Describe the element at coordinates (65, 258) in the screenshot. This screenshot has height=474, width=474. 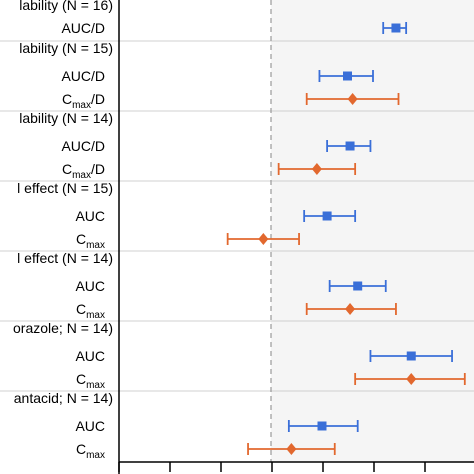
I see `group-header-label: l effect (N = 14)` at that location.